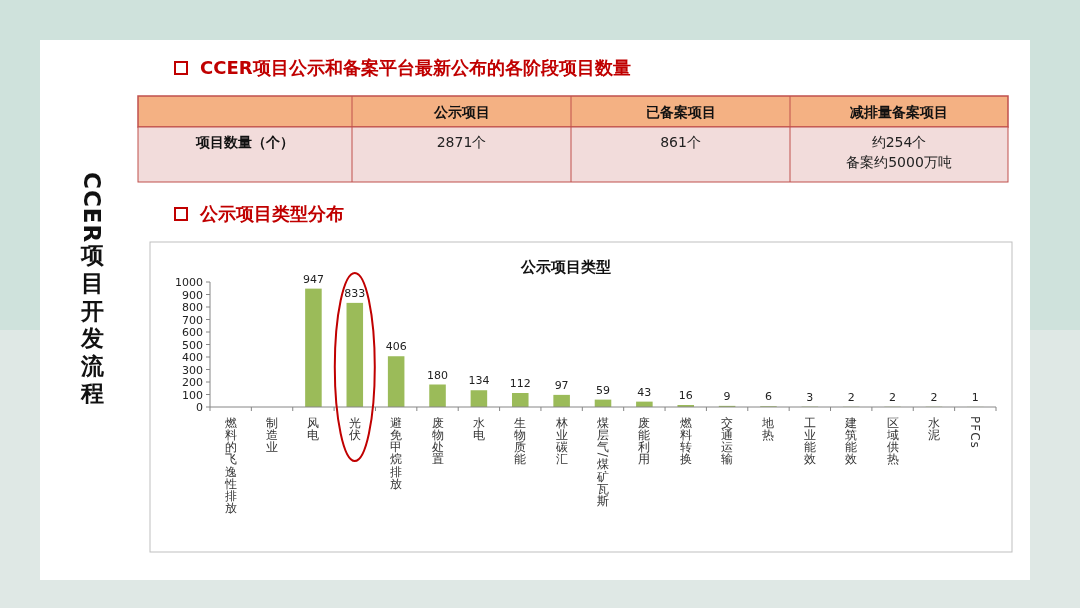 This screenshot has width=1080, height=608. Describe the element at coordinates (933, 428) in the screenshot. I see `x-tick-label: 水泥` at that location.